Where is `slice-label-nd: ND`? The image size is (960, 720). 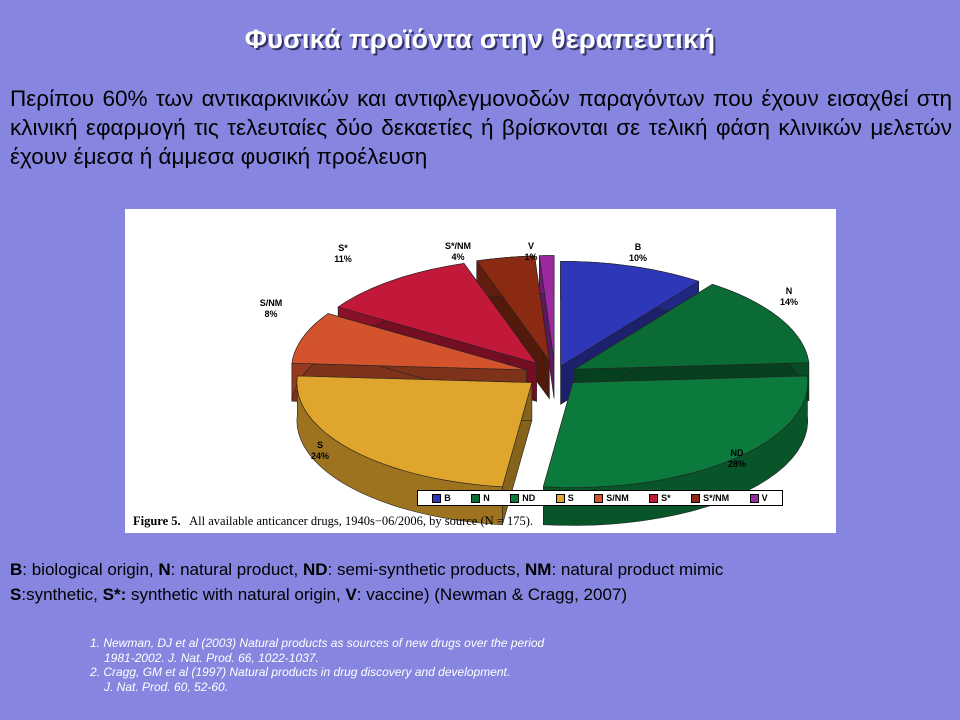
slice-label-nd: ND is located at coordinates (737, 453).